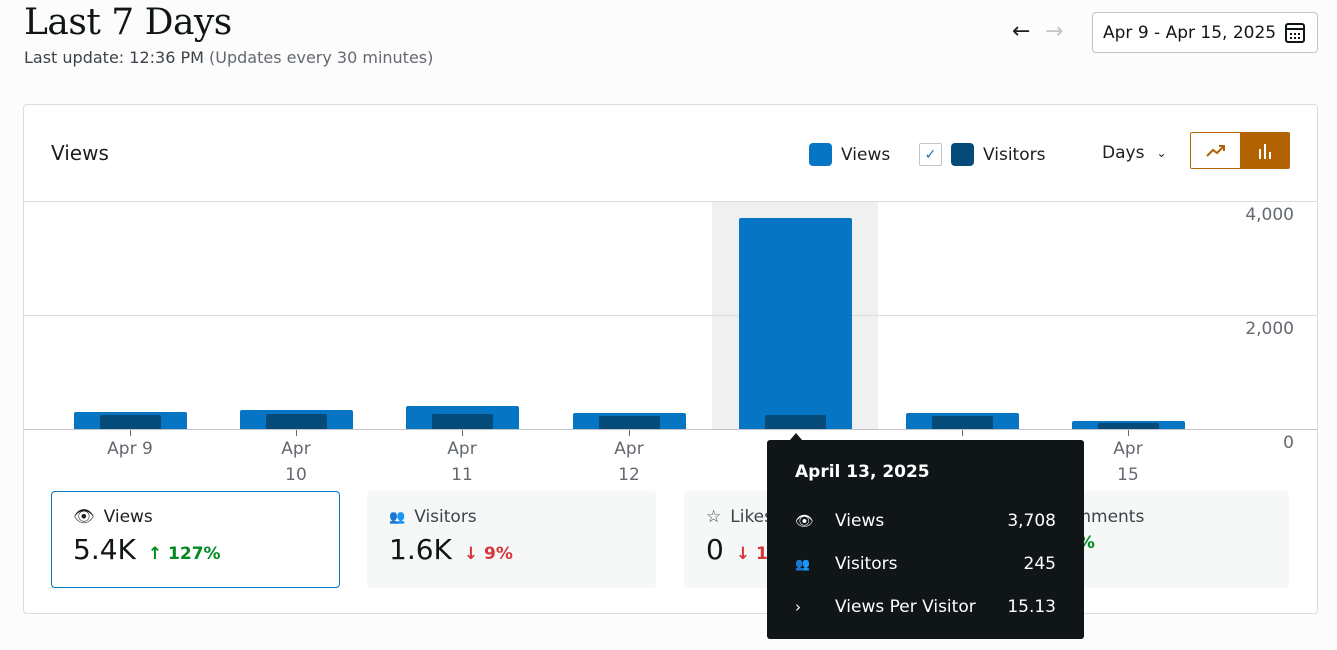 Image resolution: width=1337 pixels, height=650 pixels. What do you see at coordinates (1269, 215) in the screenshot?
I see `y-tick-4000: 4,000` at bounding box center [1269, 215].